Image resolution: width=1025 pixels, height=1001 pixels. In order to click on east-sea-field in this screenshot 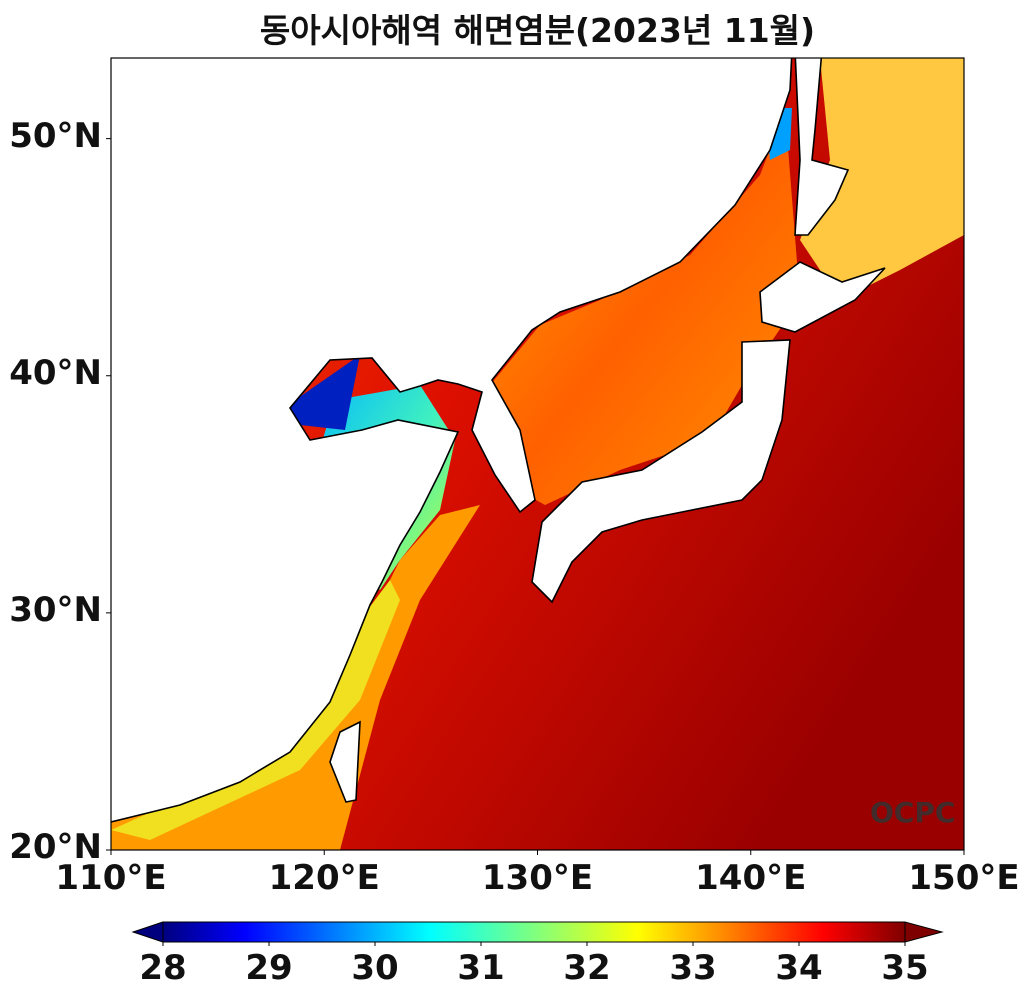, I will do `click(645, 307)`.